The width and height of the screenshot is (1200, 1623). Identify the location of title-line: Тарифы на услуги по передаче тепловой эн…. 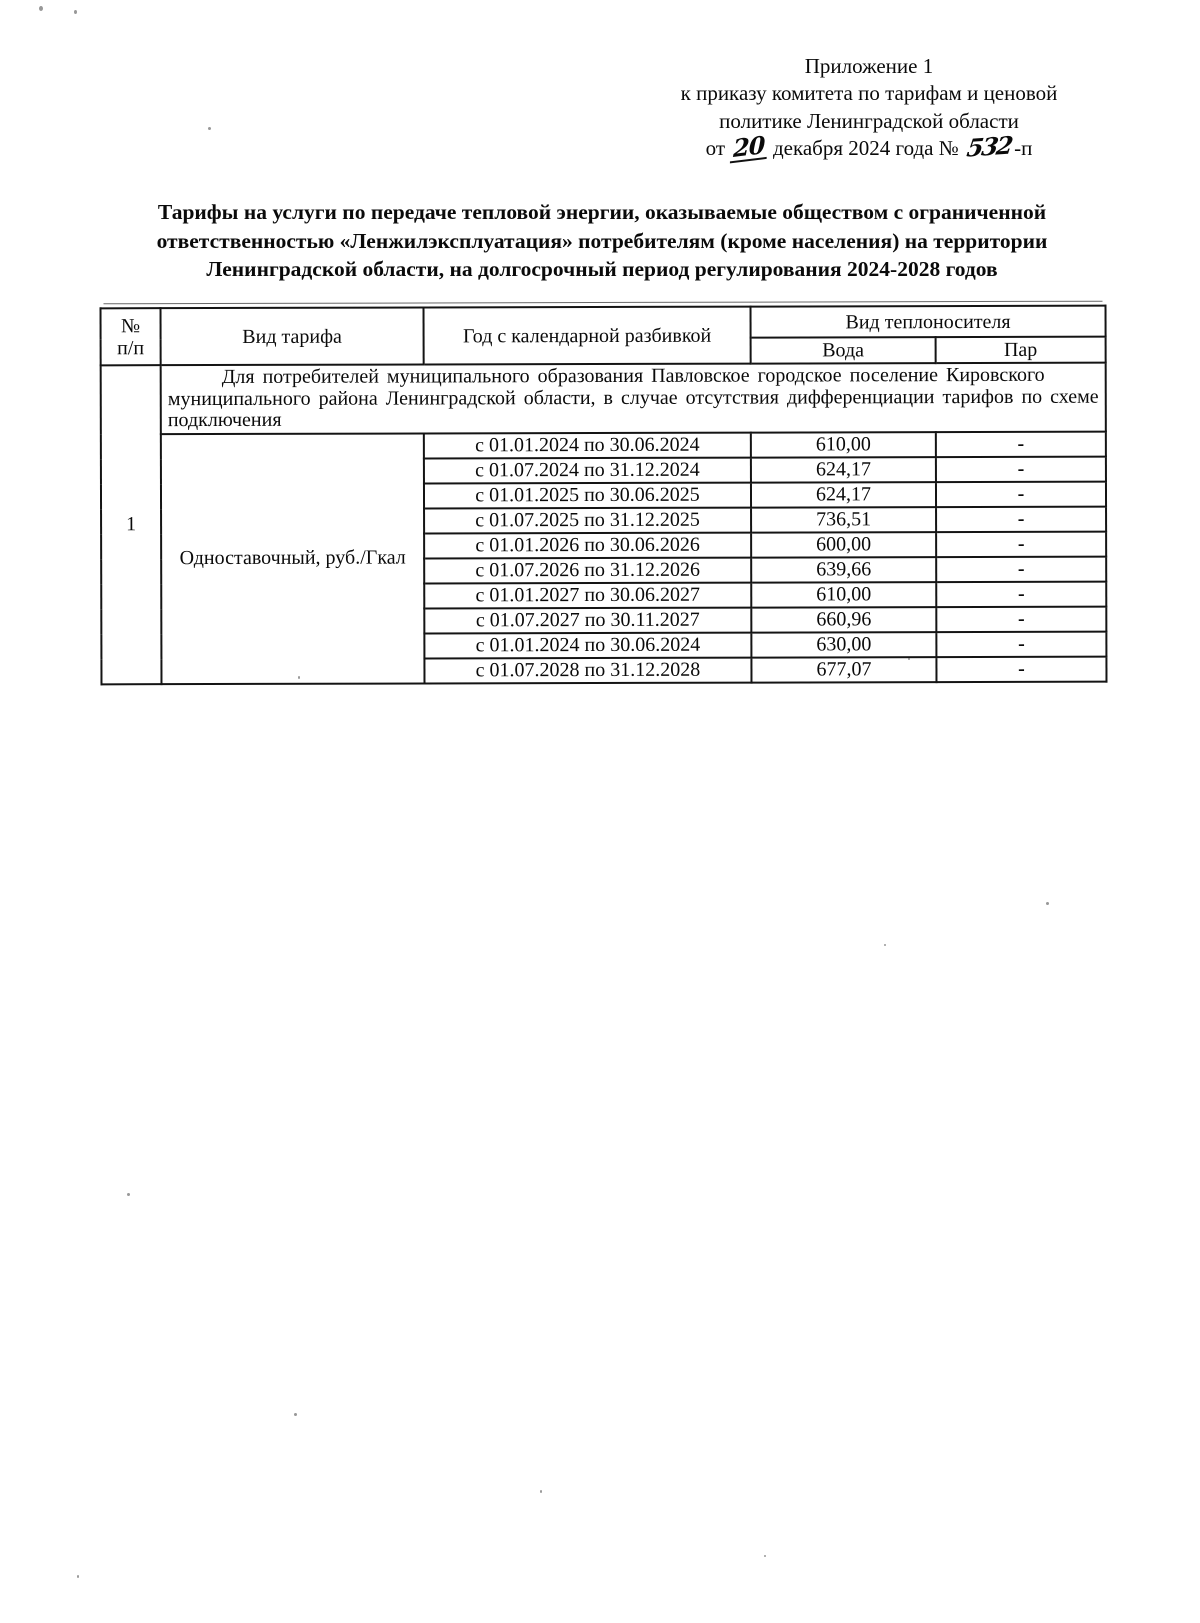
(602, 212).